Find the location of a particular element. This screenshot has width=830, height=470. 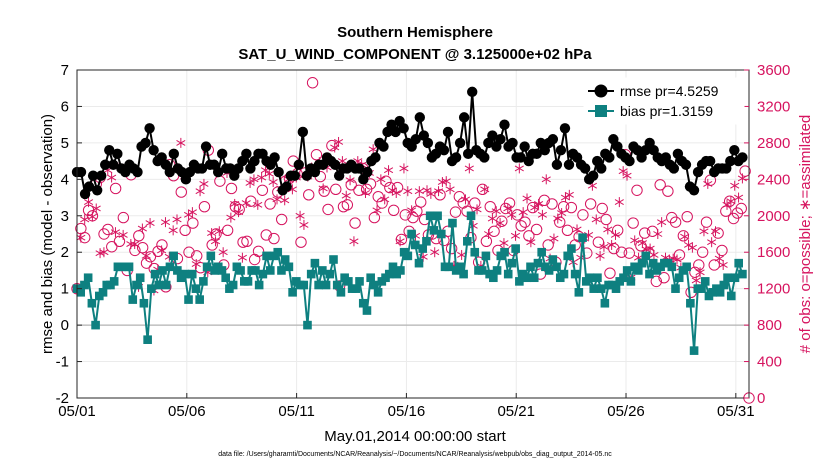

y-tick-label-left: 6 is located at coordinates (65, 106).